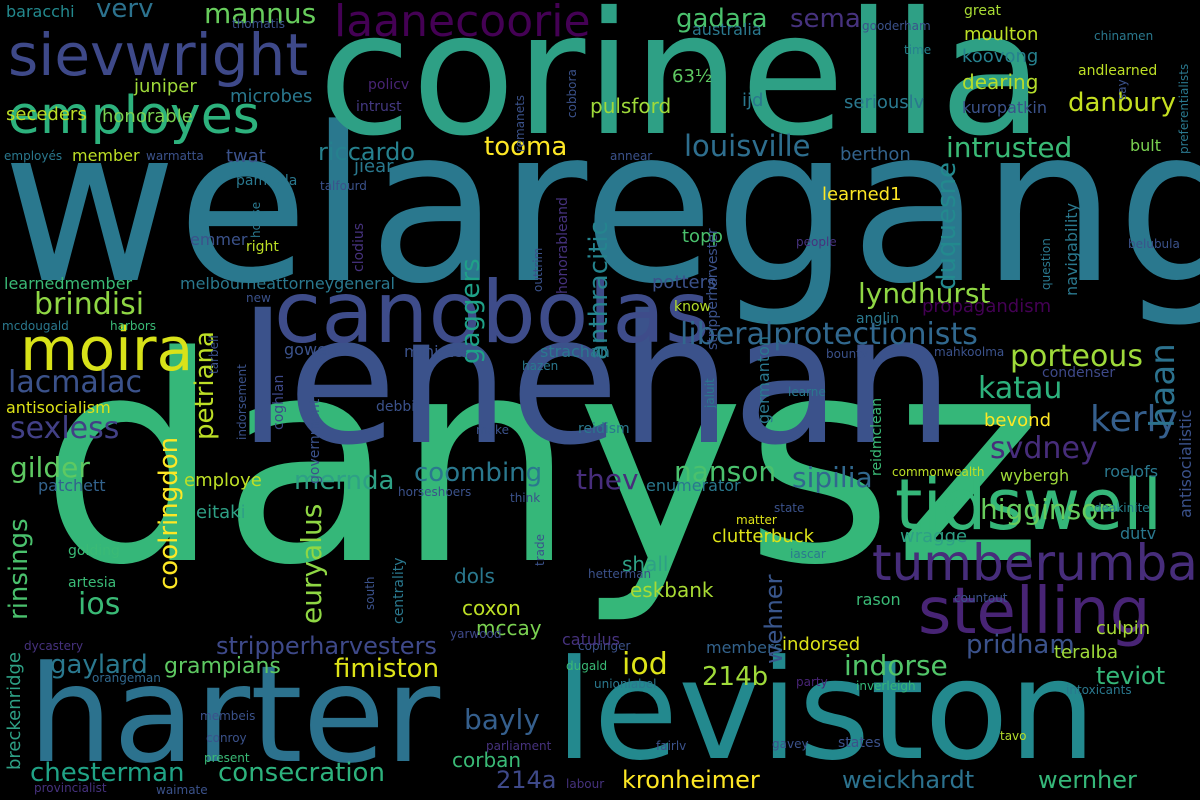  What do you see at coordinates (526, 780) in the screenshot?
I see `cloud-word: 214a` at bounding box center [526, 780].